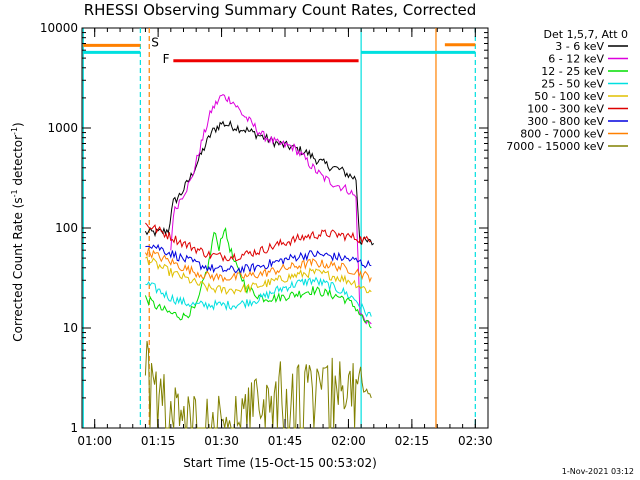  What do you see at coordinates (59, 28) in the screenshot?
I see `y-tick-label: 10000` at bounding box center [59, 28].